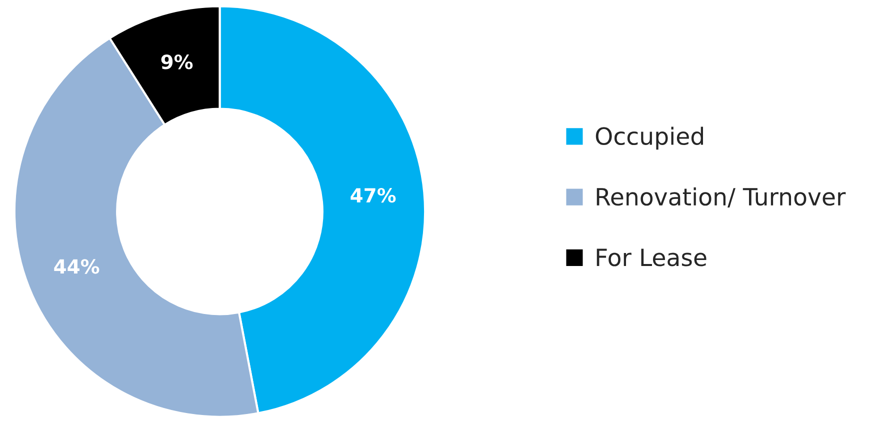 This screenshot has width=879, height=423. What do you see at coordinates (77, 266) in the screenshot?
I see `data-label: 44%` at bounding box center [77, 266].